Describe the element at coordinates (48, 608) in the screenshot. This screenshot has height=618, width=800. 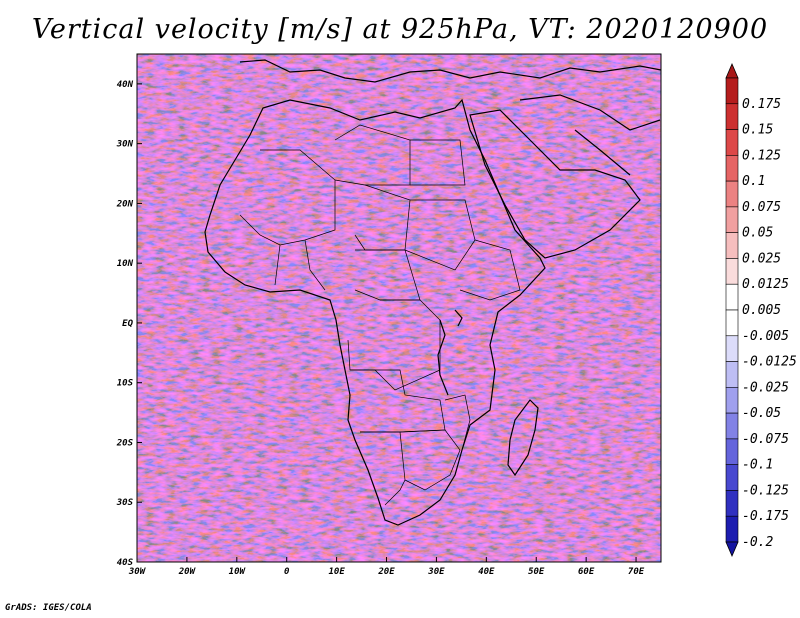
I see `credit-label: GrADS: IGES/COLA` at that location.